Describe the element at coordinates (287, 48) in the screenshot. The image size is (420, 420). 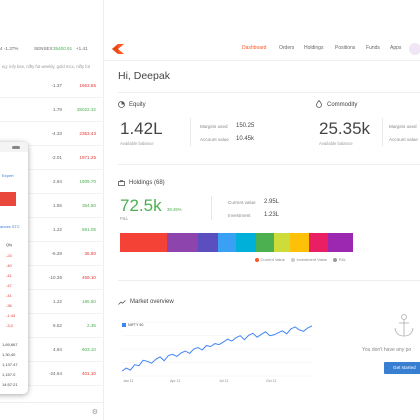
I see `nav-orders: Orders` at that location.